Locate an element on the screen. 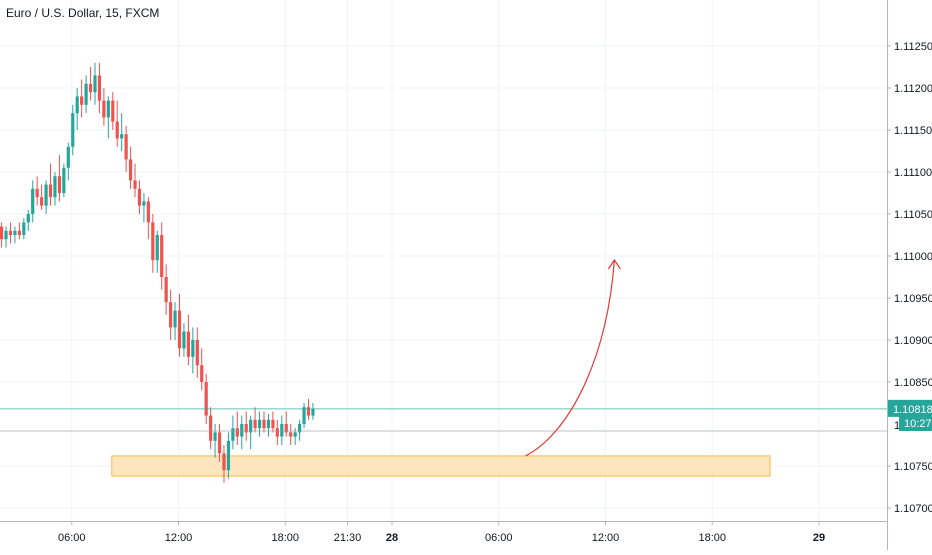 The height and width of the screenshot is (555, 932). time-tick-label: 12:00 is located at coordinates (606, 538).